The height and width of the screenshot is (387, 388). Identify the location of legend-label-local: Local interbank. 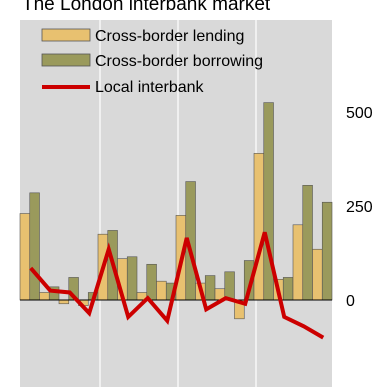
(150, 87).